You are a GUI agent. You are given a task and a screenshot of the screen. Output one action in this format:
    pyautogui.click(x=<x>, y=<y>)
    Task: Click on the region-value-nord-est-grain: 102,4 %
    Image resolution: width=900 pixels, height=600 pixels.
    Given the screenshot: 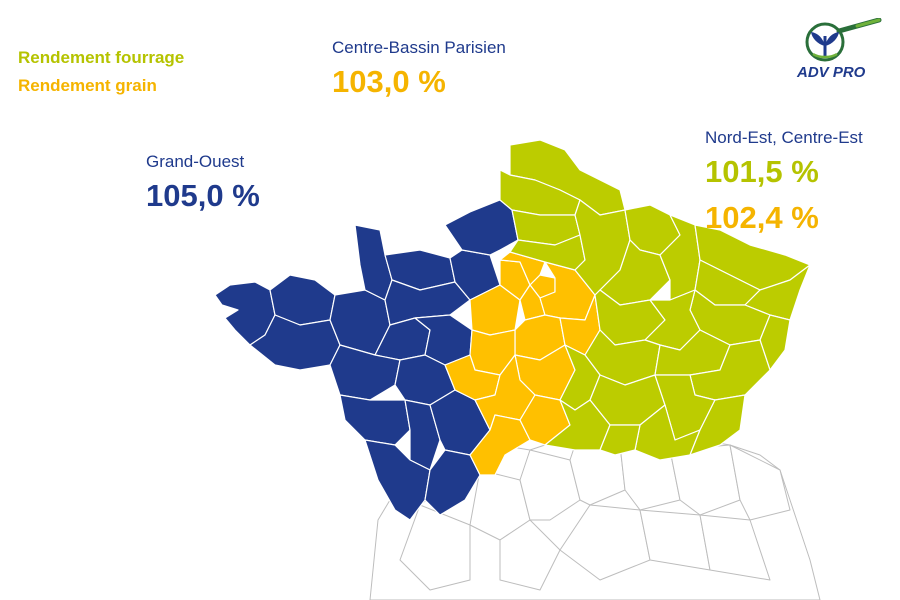 What is the action you would take?
    pyautogui.click(x=762, y=217)
    